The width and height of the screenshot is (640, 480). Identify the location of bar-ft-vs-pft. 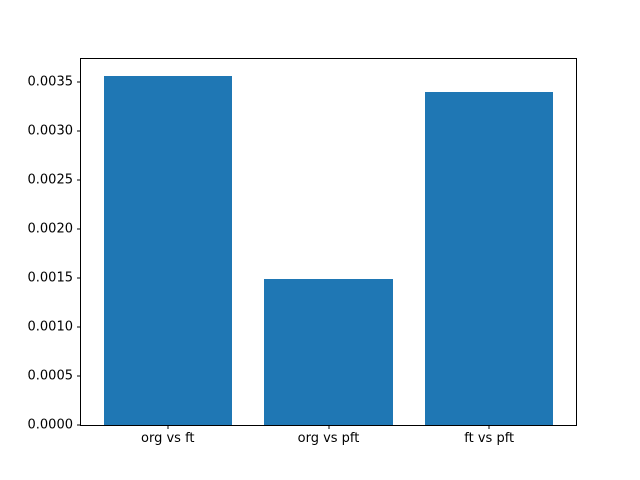
(489, 258).